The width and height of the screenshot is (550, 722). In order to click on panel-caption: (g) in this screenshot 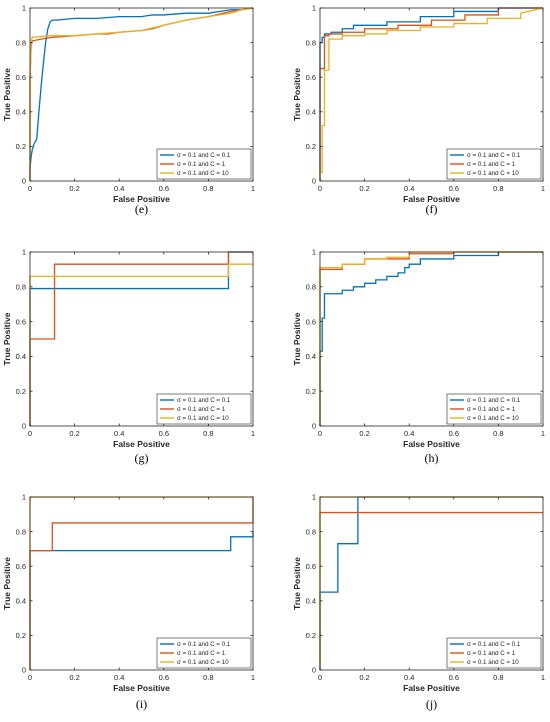, I will do `click(142, 458)`.